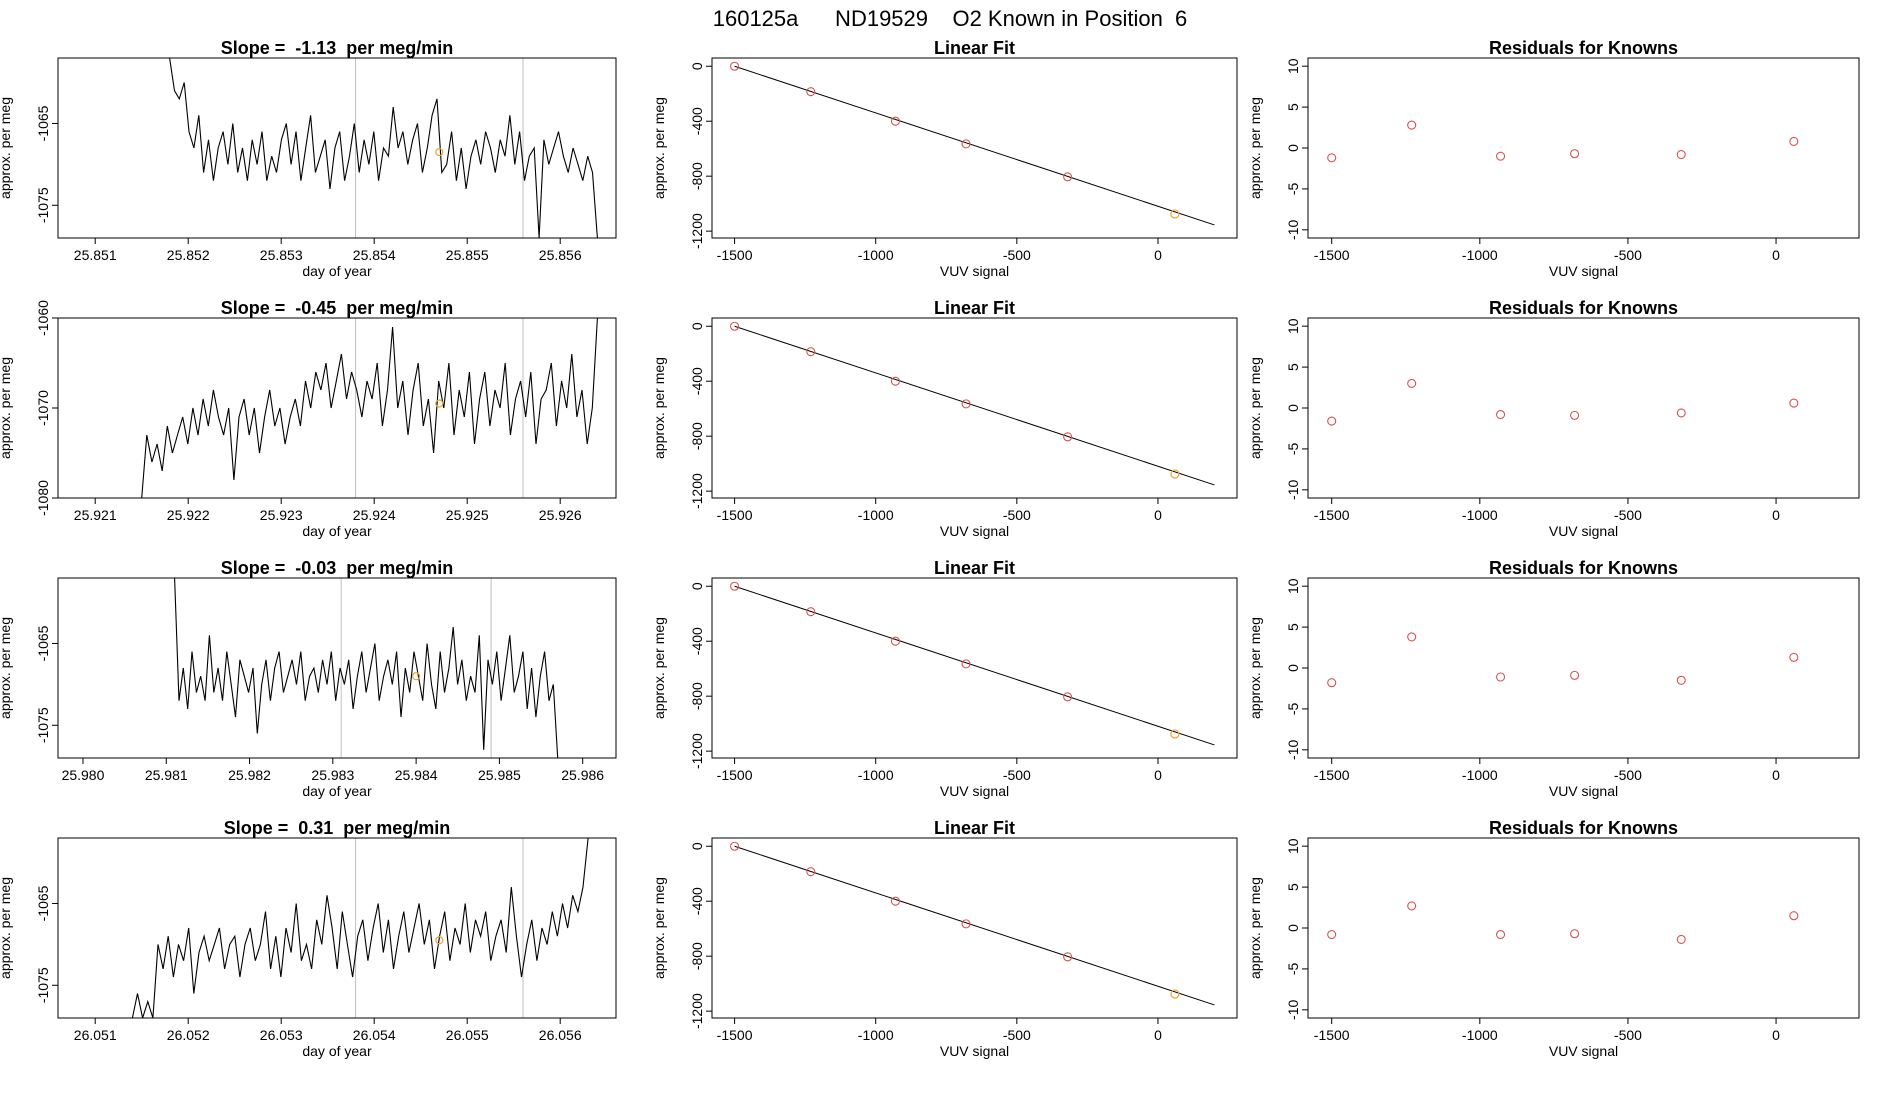 This screenshot has height=1100, width=1900. I want to click on y-tick-label: 0, so click(1293, 148).